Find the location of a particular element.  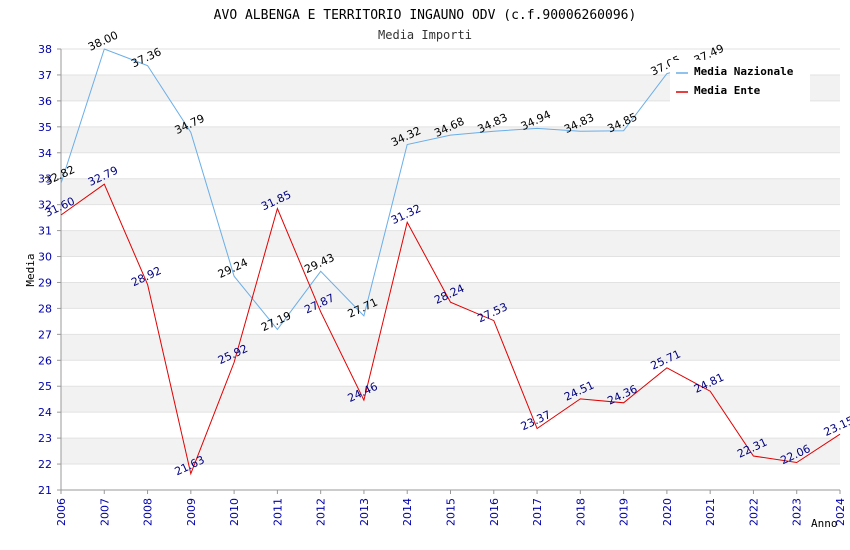

y-tick-label: 23 is located at coordinates (45, 438).